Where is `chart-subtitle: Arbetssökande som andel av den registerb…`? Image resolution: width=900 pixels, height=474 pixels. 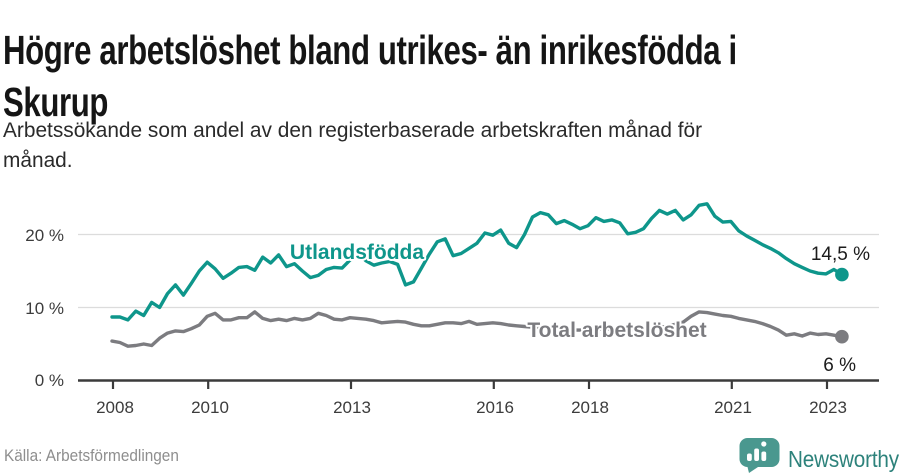
chart-subtitle: Arbetssökande som andel av den registerb… is located at coordinates (352, 145).